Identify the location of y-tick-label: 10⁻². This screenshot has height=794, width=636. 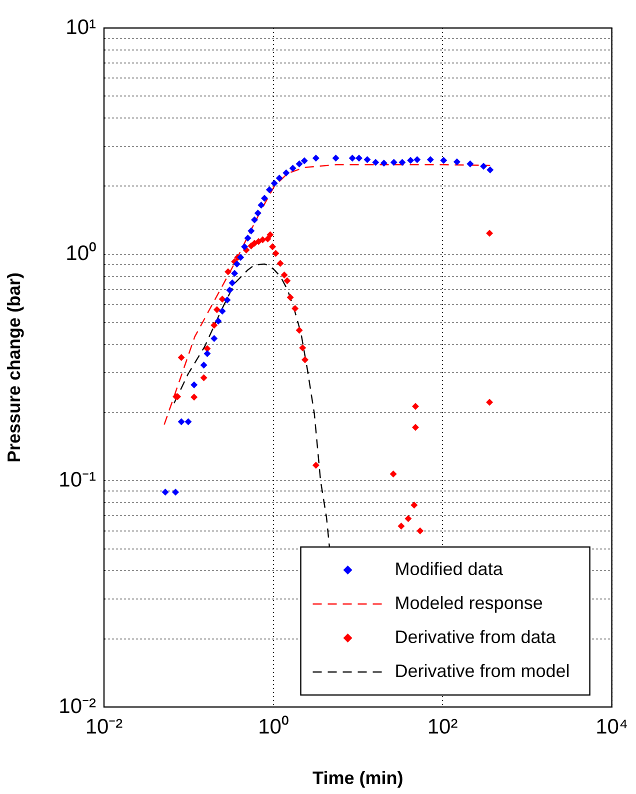
(77, 706).